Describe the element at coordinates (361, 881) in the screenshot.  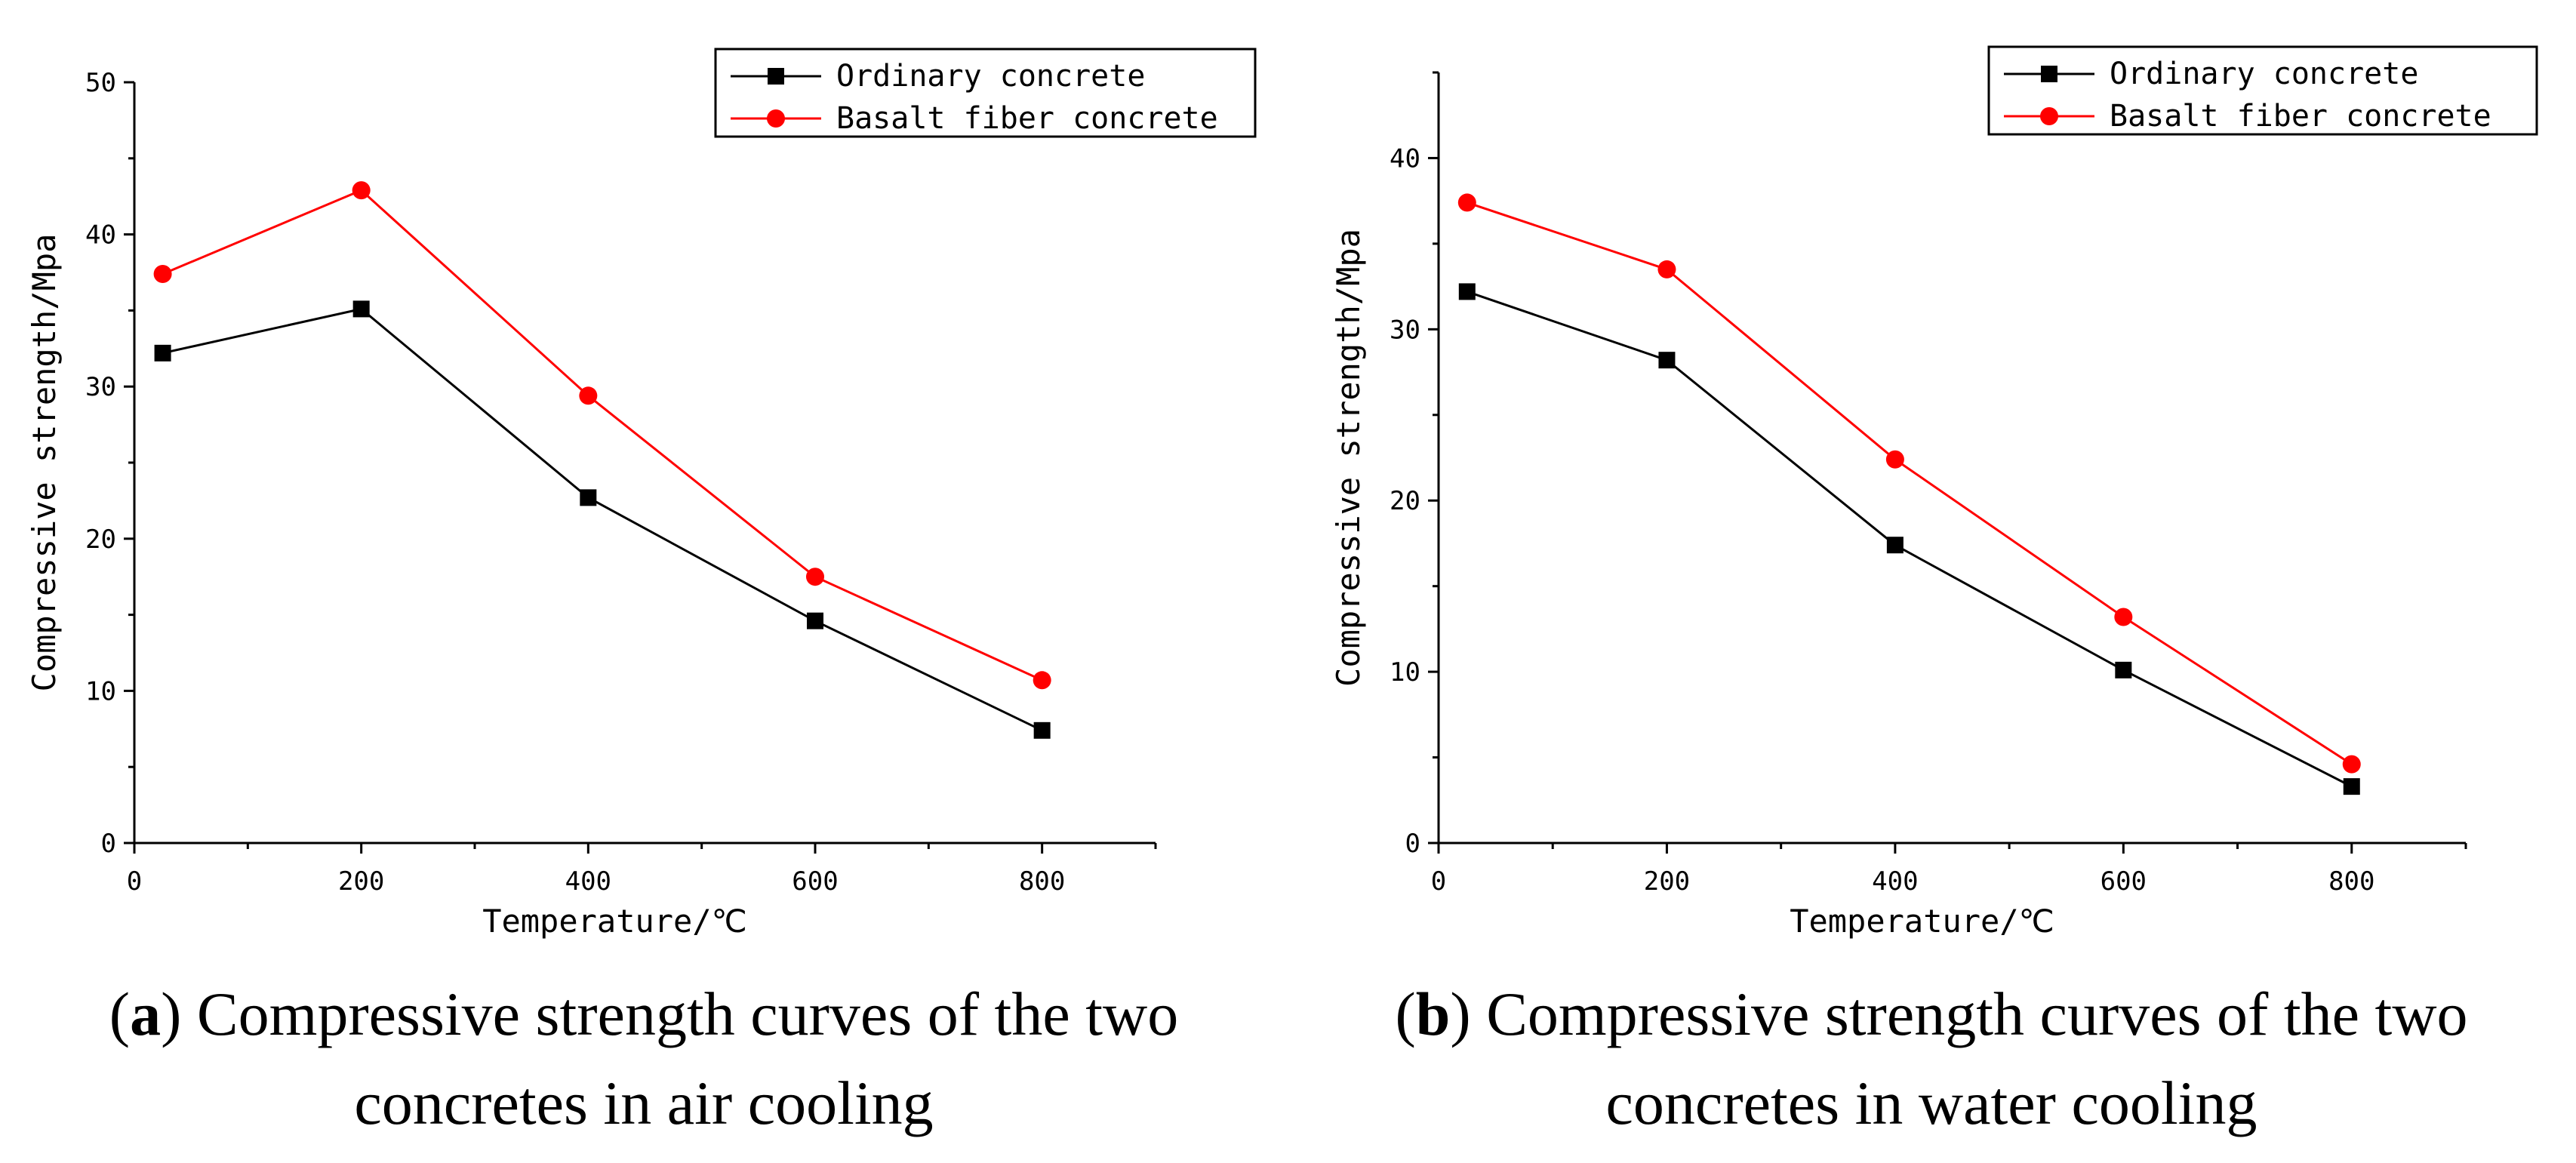
I see `chart-a-x-tick-label: 200` at that location.